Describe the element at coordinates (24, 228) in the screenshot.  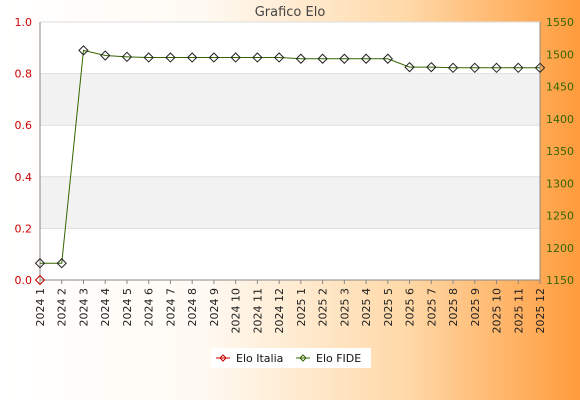
I see `left-tick-label: 0.2` at that location.